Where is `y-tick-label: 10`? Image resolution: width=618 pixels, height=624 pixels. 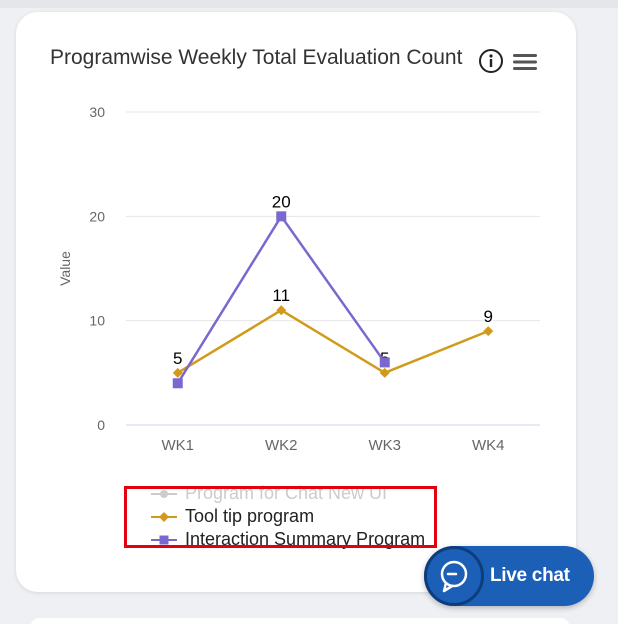 y-tick-label: 10 is located at coordinates (97, 321).